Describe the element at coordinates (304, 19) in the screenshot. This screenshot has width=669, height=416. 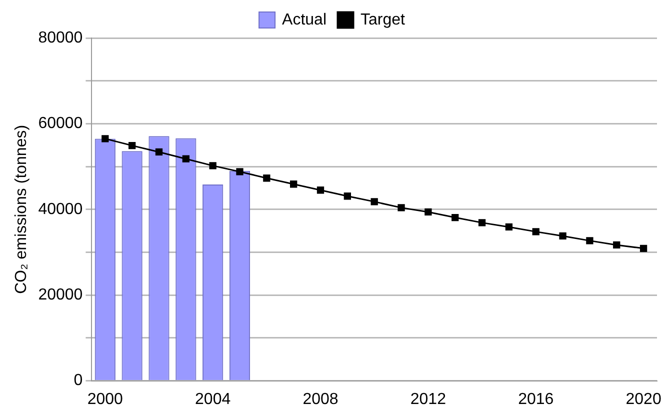
I see `legend-label: Actual` at that location.